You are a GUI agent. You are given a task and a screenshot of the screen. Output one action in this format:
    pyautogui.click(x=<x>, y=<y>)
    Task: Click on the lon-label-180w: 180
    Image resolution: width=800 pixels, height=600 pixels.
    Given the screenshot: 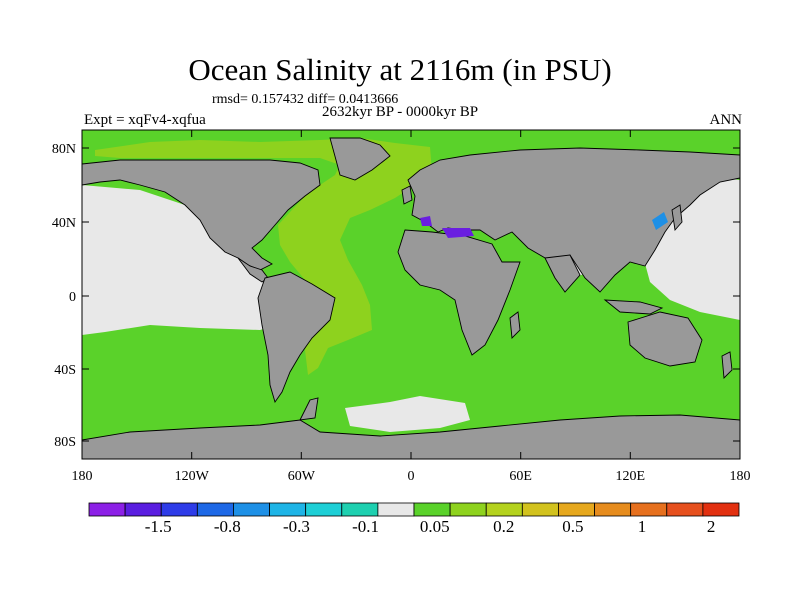 What is the action you would take?
    pyautogui.click(x=82, y=476)
    